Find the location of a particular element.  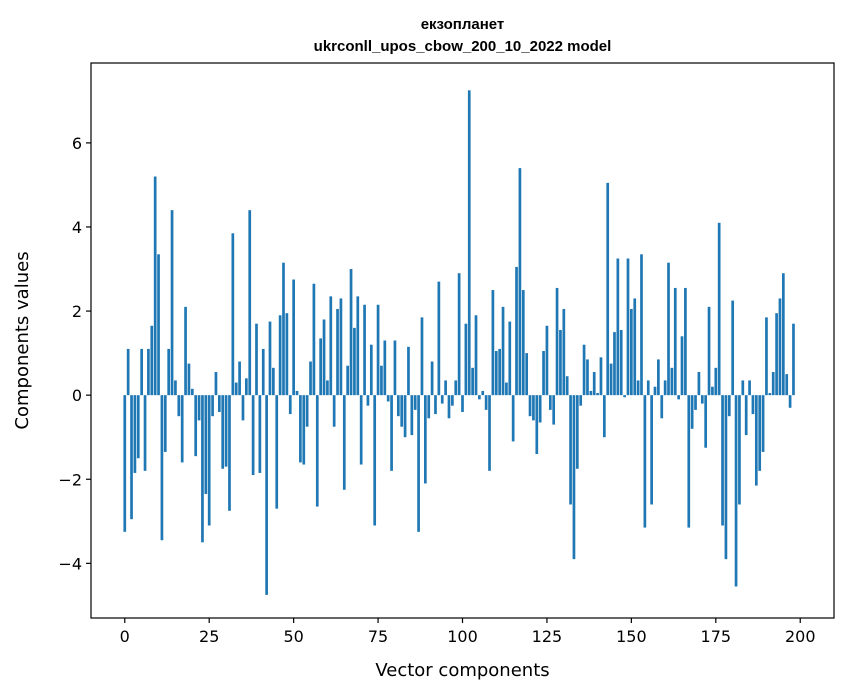

y-tick-label: 6 is located at coordinates (77, 143).